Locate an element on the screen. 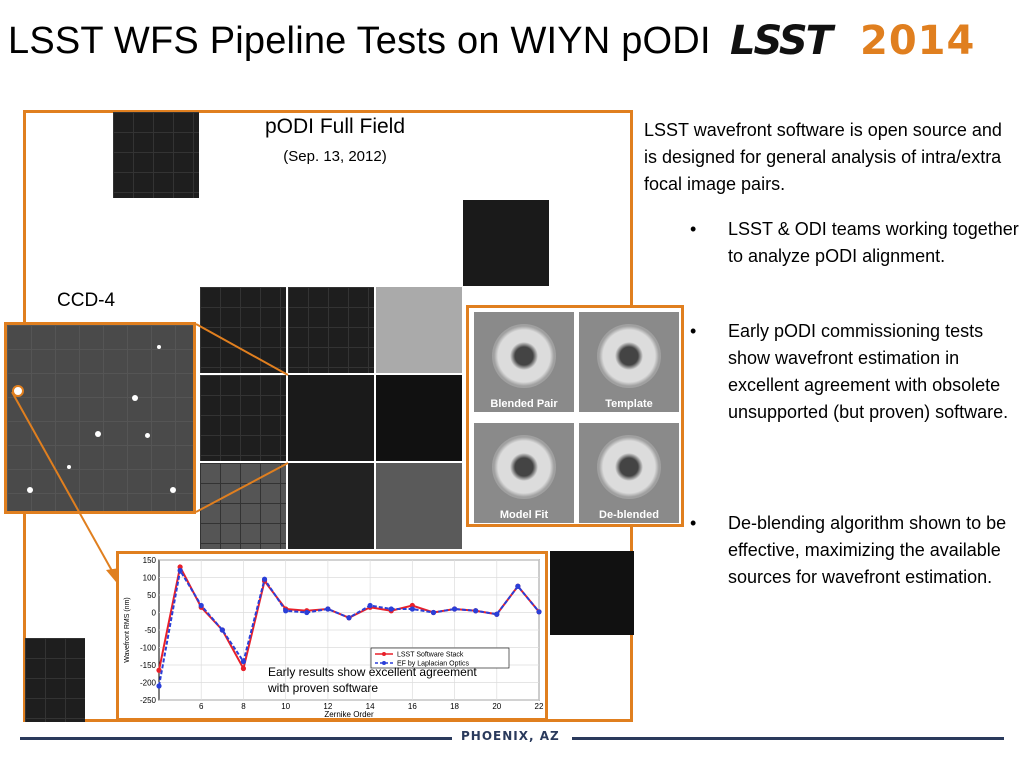 The width and height of the screenshot is (1024, 768). ccd-tile-r2c3 is located at coordinates (419, 418).